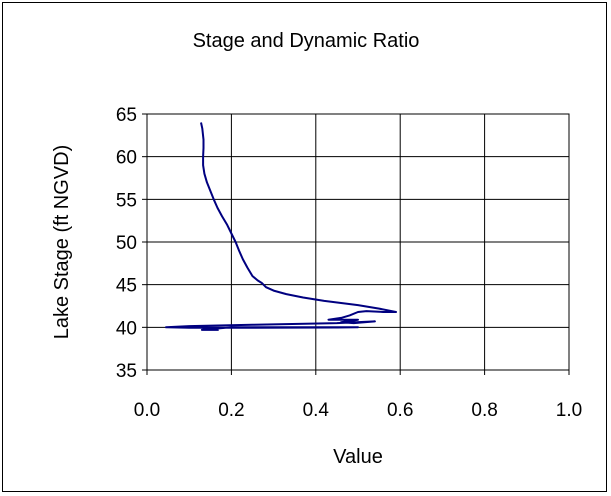 Image resolution: width=611 pixels, height=496 pixels. What do you see at coordinates (569, 410) in the screenshot?
I see `x-tick-label: 1.0` at bounding box center [569, 410].